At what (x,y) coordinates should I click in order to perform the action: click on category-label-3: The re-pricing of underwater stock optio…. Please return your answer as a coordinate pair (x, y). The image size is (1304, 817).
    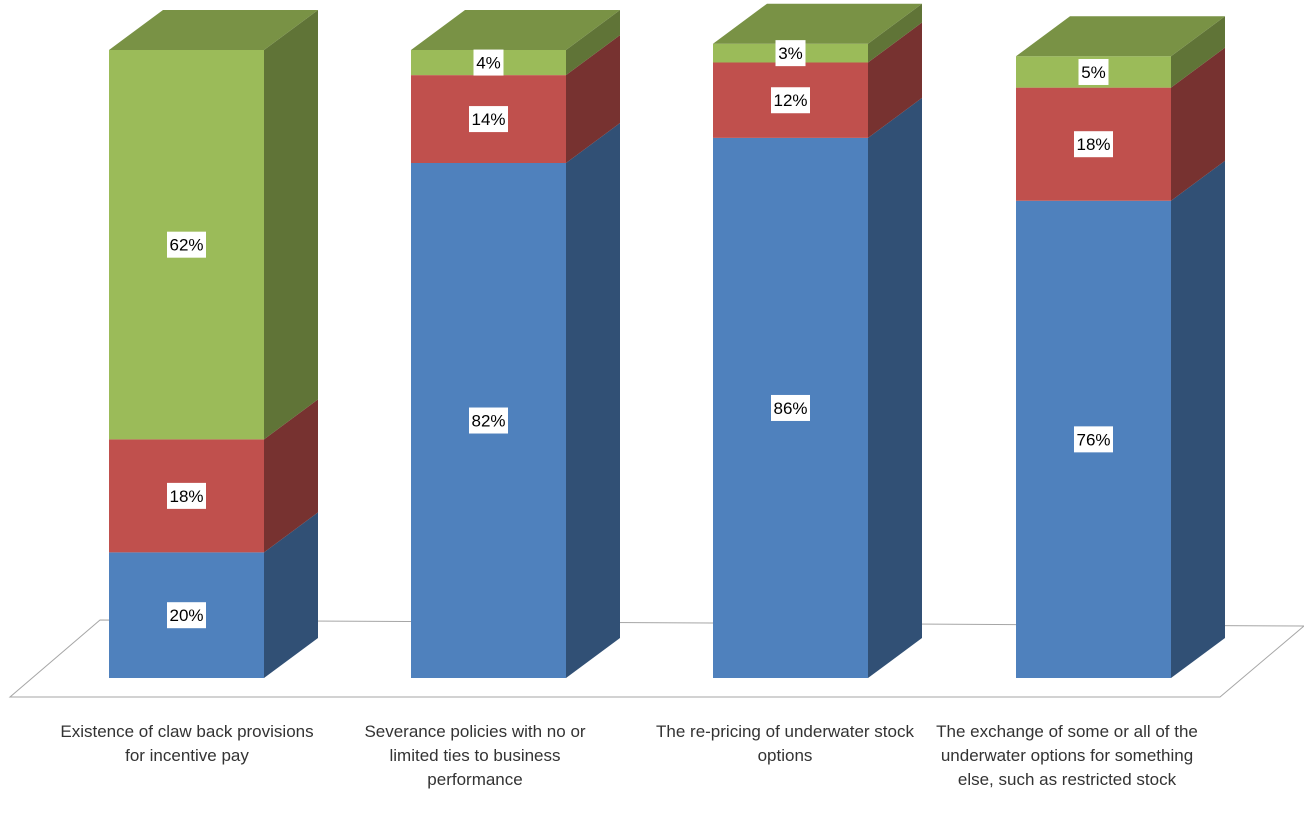
    Looking at the image, I should click on (785, 743).